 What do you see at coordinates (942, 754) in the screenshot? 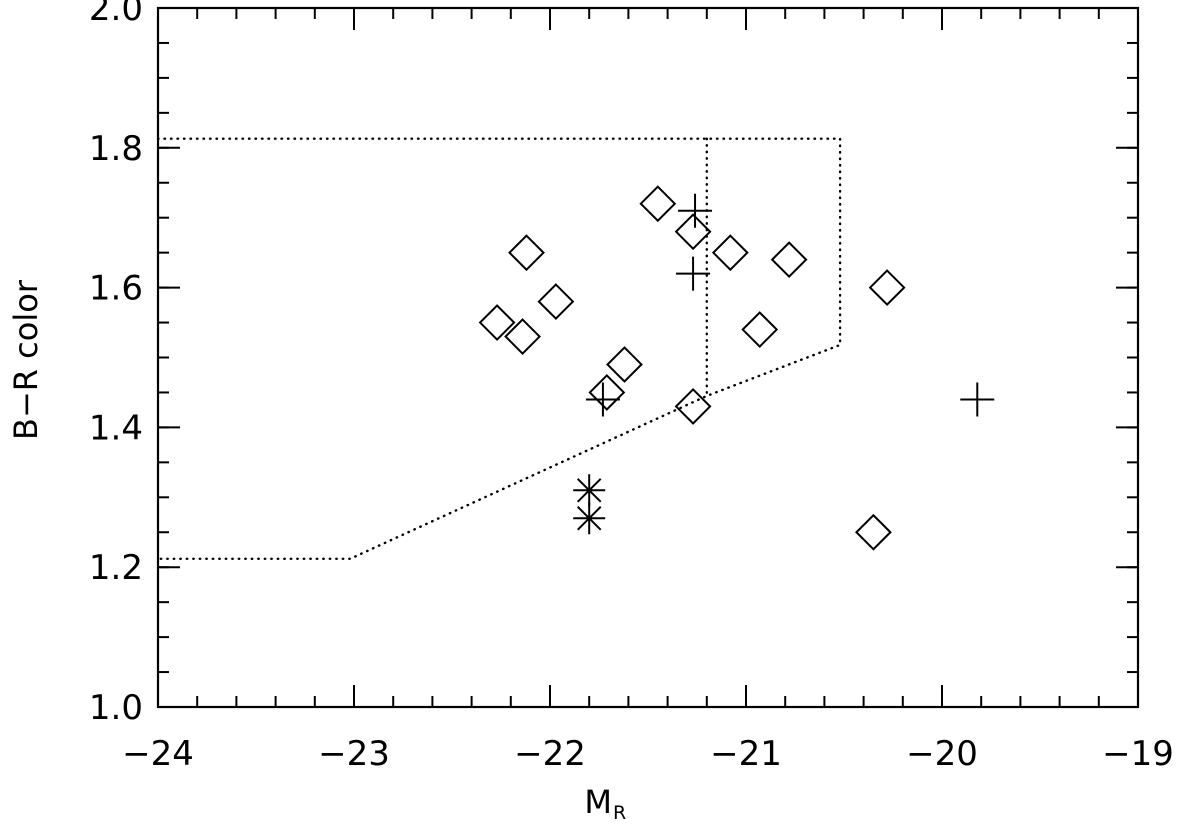
I see `x-tick-label: −20` at bounding box center [942, 754].